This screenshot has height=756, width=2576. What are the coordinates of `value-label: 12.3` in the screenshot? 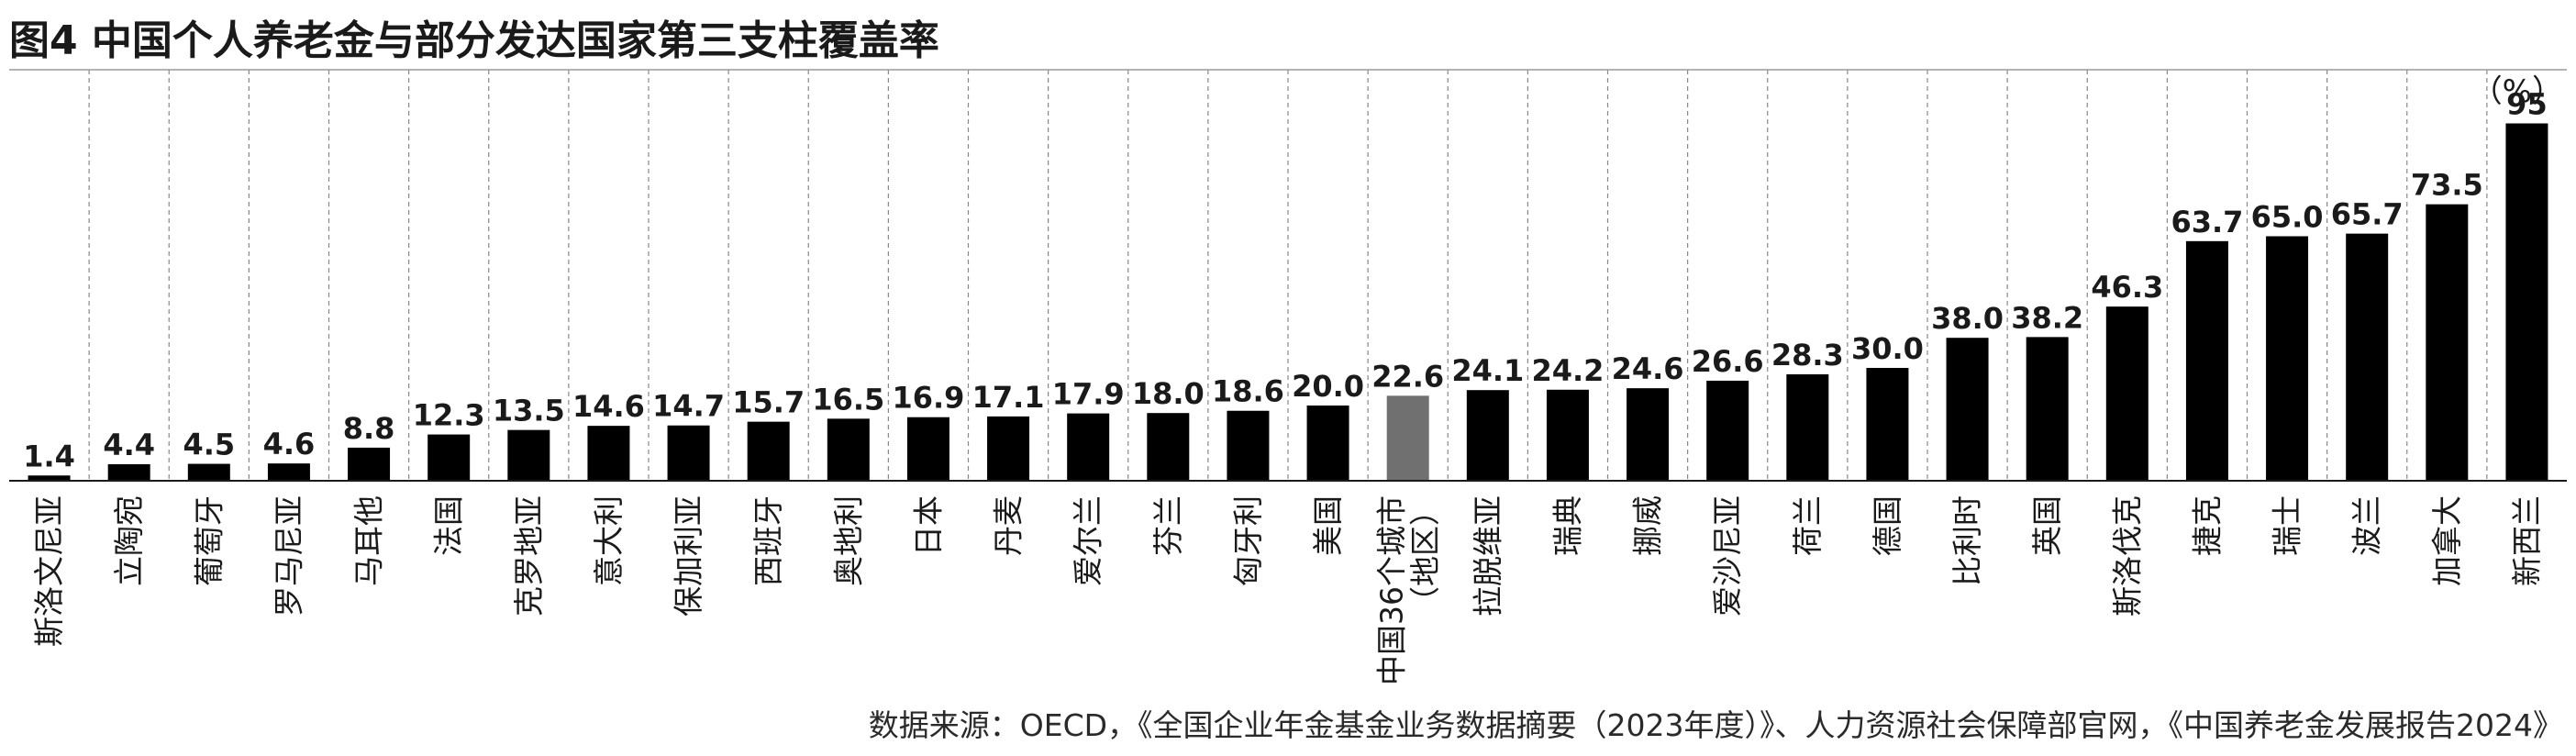 It's located at (449, 416).